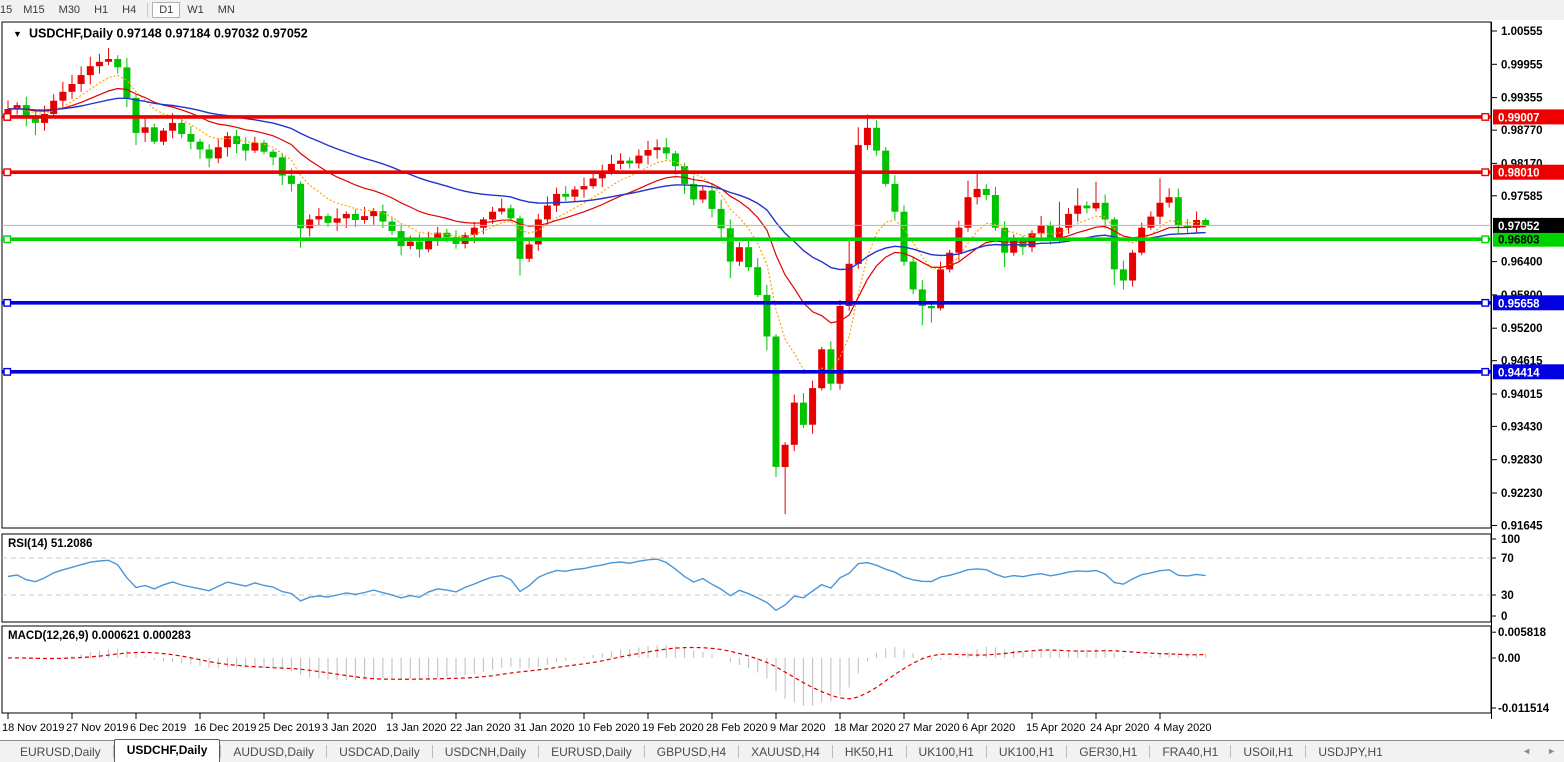 This screenshot has width=1564, height=762. Describe the element at coordinates (1522, 427) in the screenshot. I see `svg-text: 0.93430` at that location.